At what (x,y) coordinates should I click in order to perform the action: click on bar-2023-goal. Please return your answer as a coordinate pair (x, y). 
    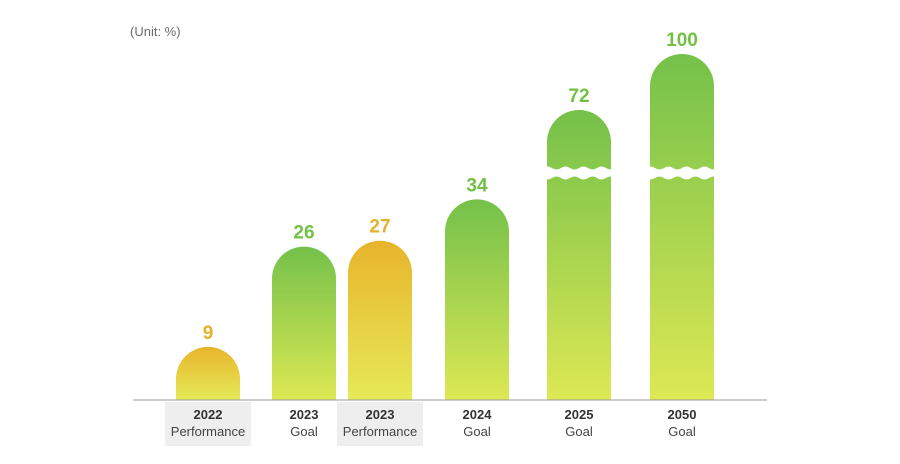
    Looking at the image, I should click on (304, 323).